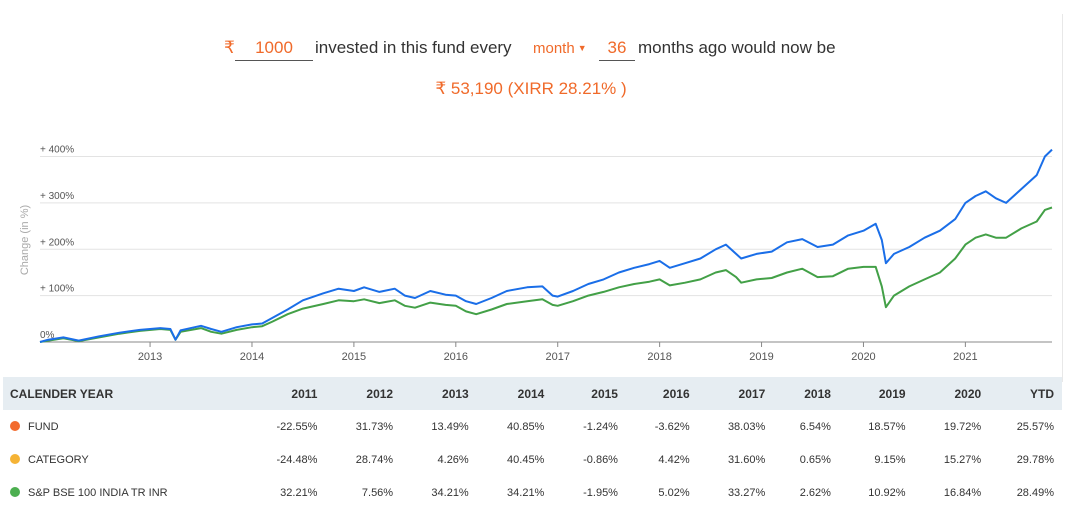 The image size is (1080, 522). I want to click on y-tick-label: + 200%, so click(57, 242).